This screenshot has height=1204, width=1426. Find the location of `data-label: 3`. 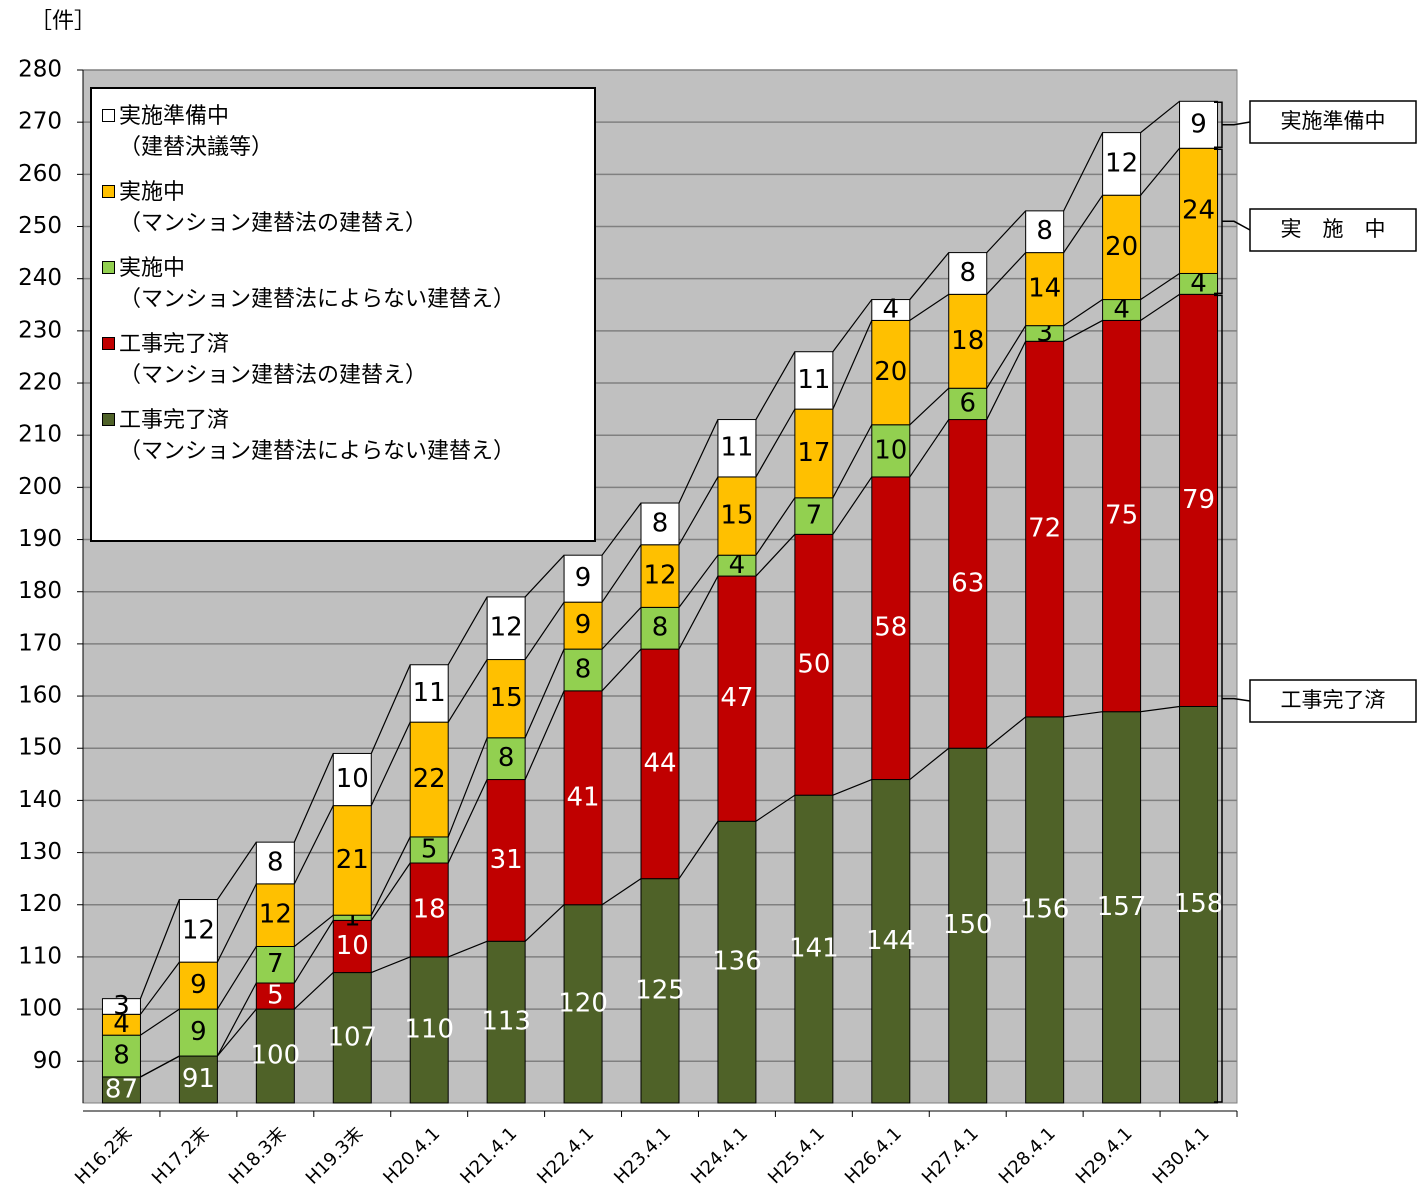

data-label: 3 is located at coordinates (121, 1006).